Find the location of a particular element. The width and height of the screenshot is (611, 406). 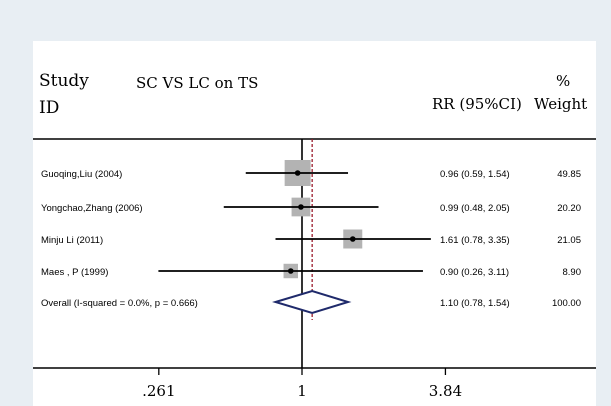

overall-label: Overall (I-squared = 0.0%, p = 0.666) is located at coordinates (119, 303).